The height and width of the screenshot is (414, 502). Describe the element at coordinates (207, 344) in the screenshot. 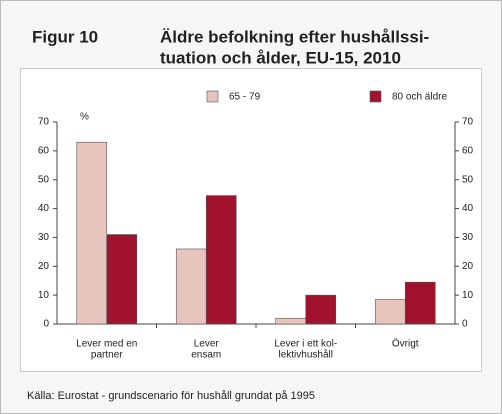

I see `x-tick-label: Lever` at that location.